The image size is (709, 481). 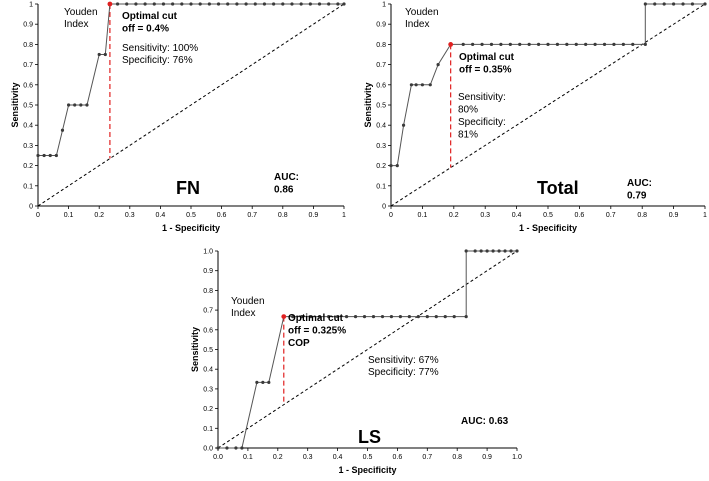 What do you see at coordinates (31, 207) in the screenshot?
I see `fn-y-tick-label: 0` at bounding box center [31, 207].